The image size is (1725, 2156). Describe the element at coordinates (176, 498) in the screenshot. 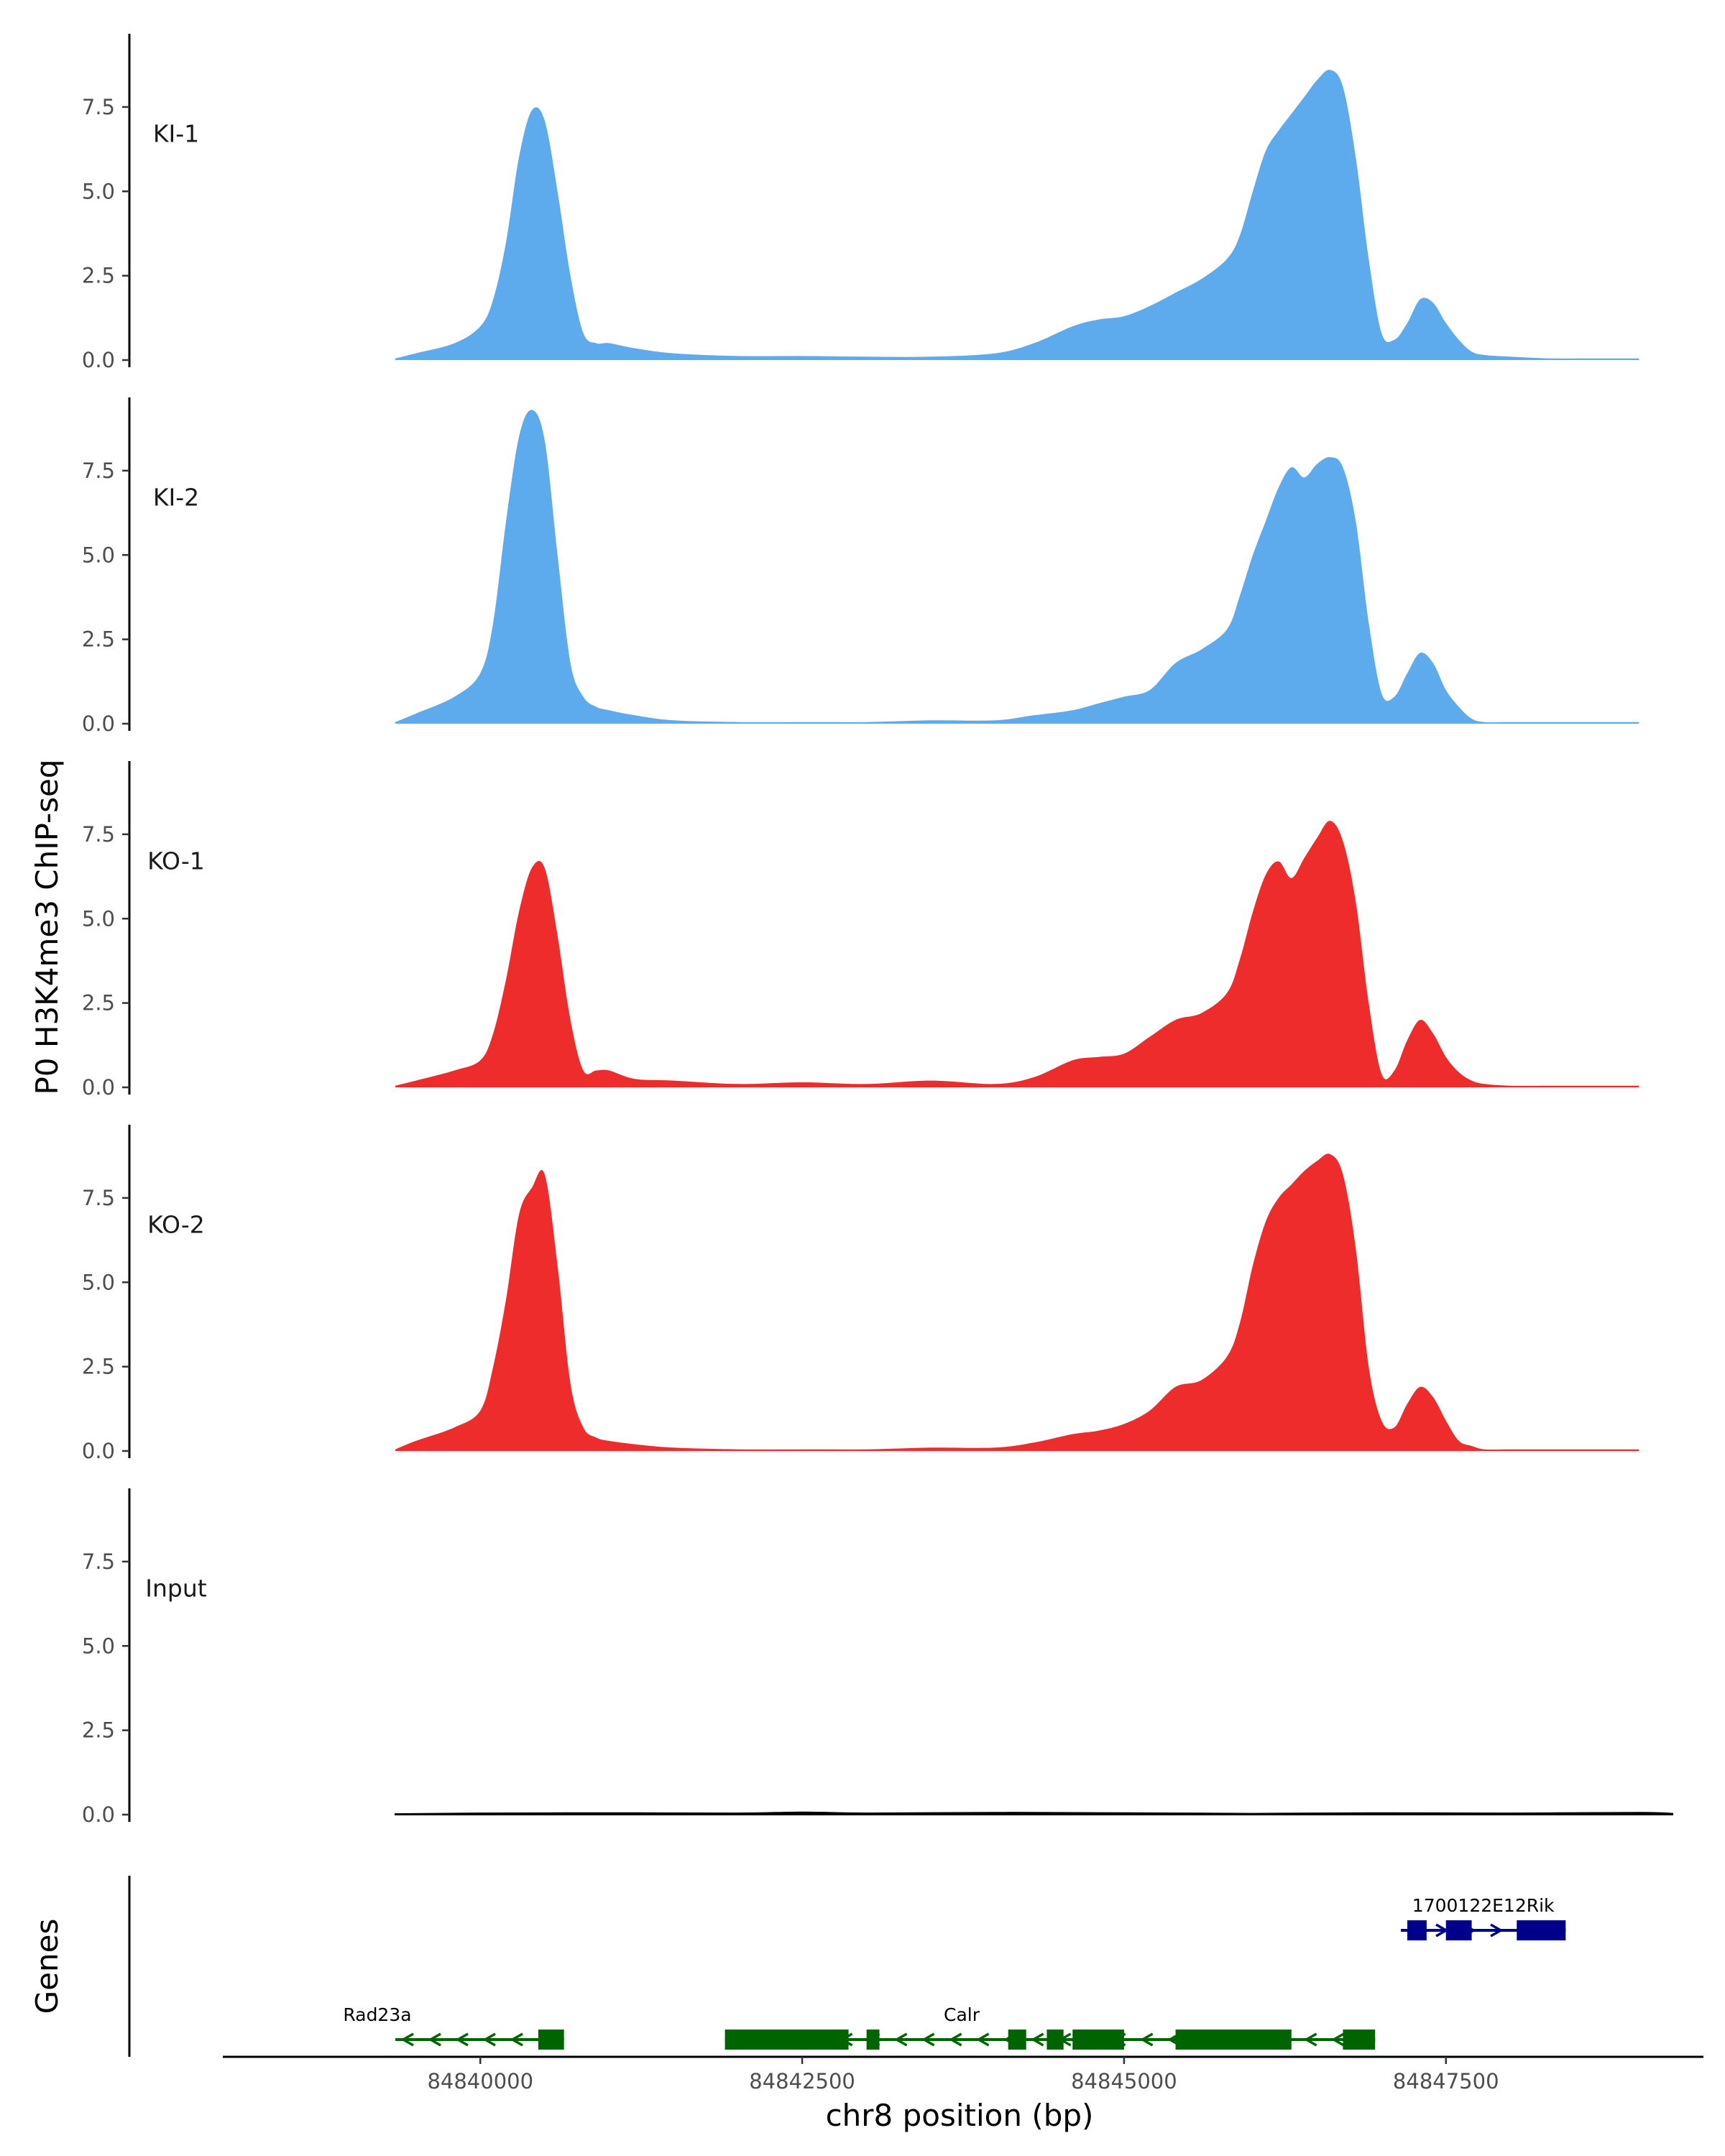

I see `track-label-ki-2: KI-2` at that location.